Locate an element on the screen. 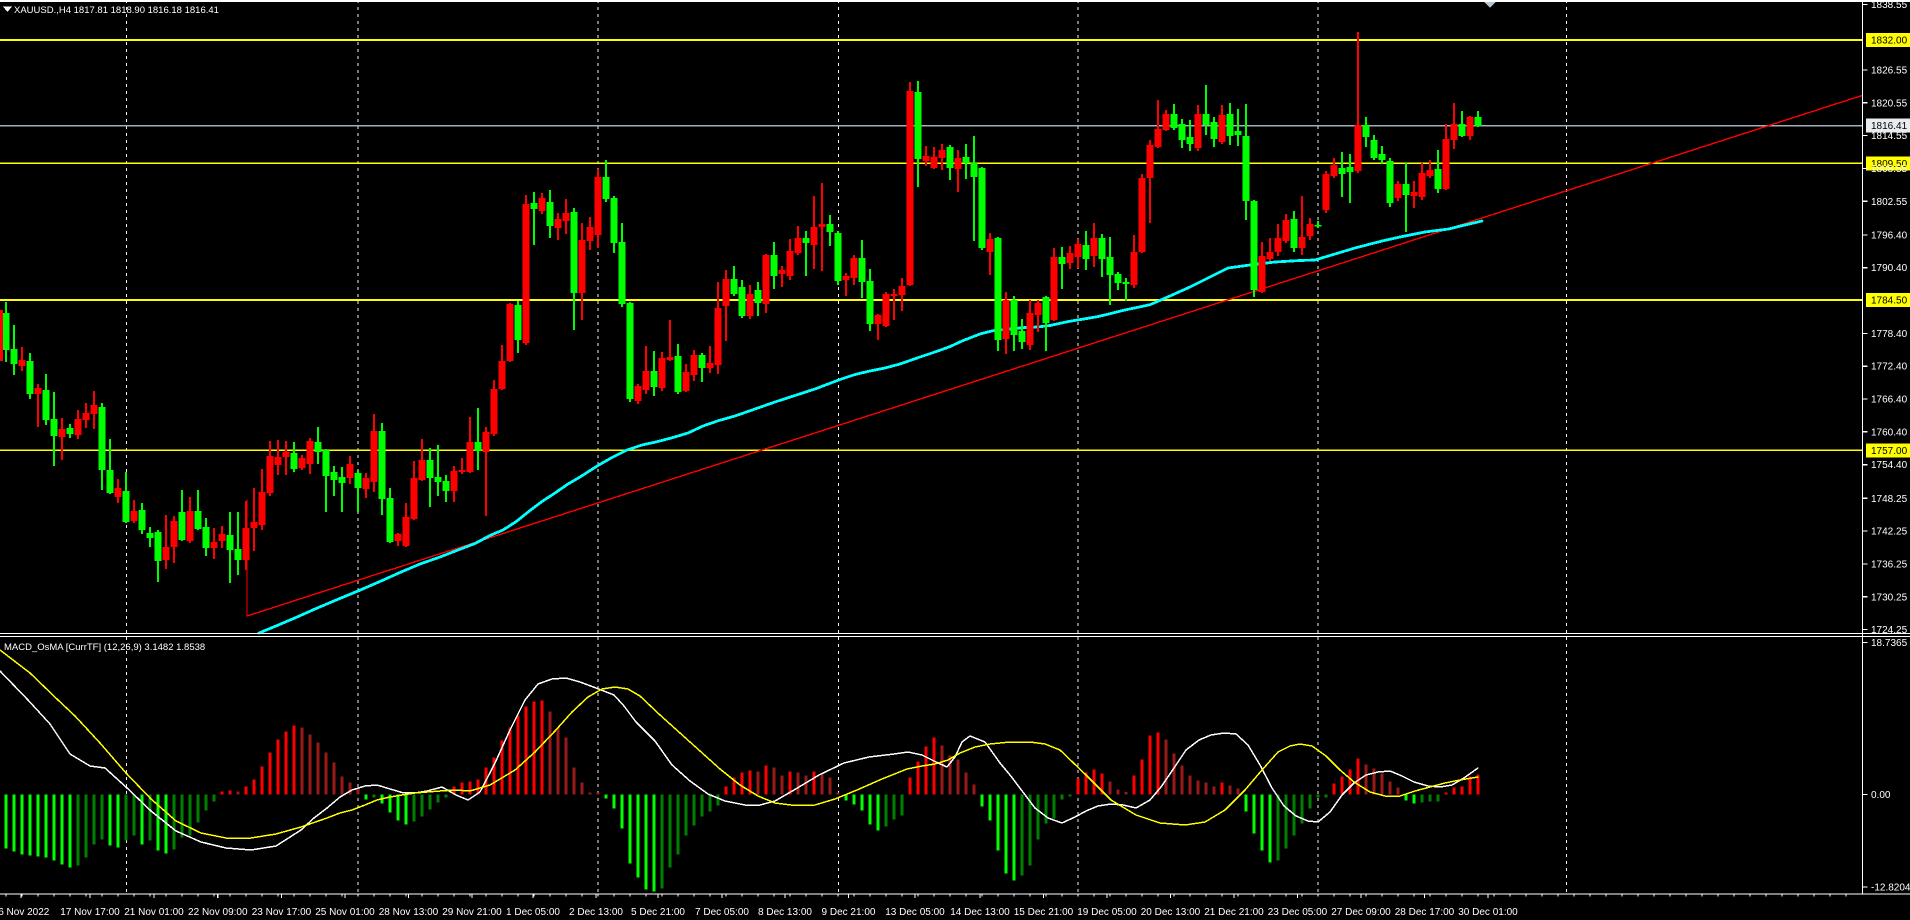  svg-text: 25 Nov 01:00 is located at coordinates (345, 912).